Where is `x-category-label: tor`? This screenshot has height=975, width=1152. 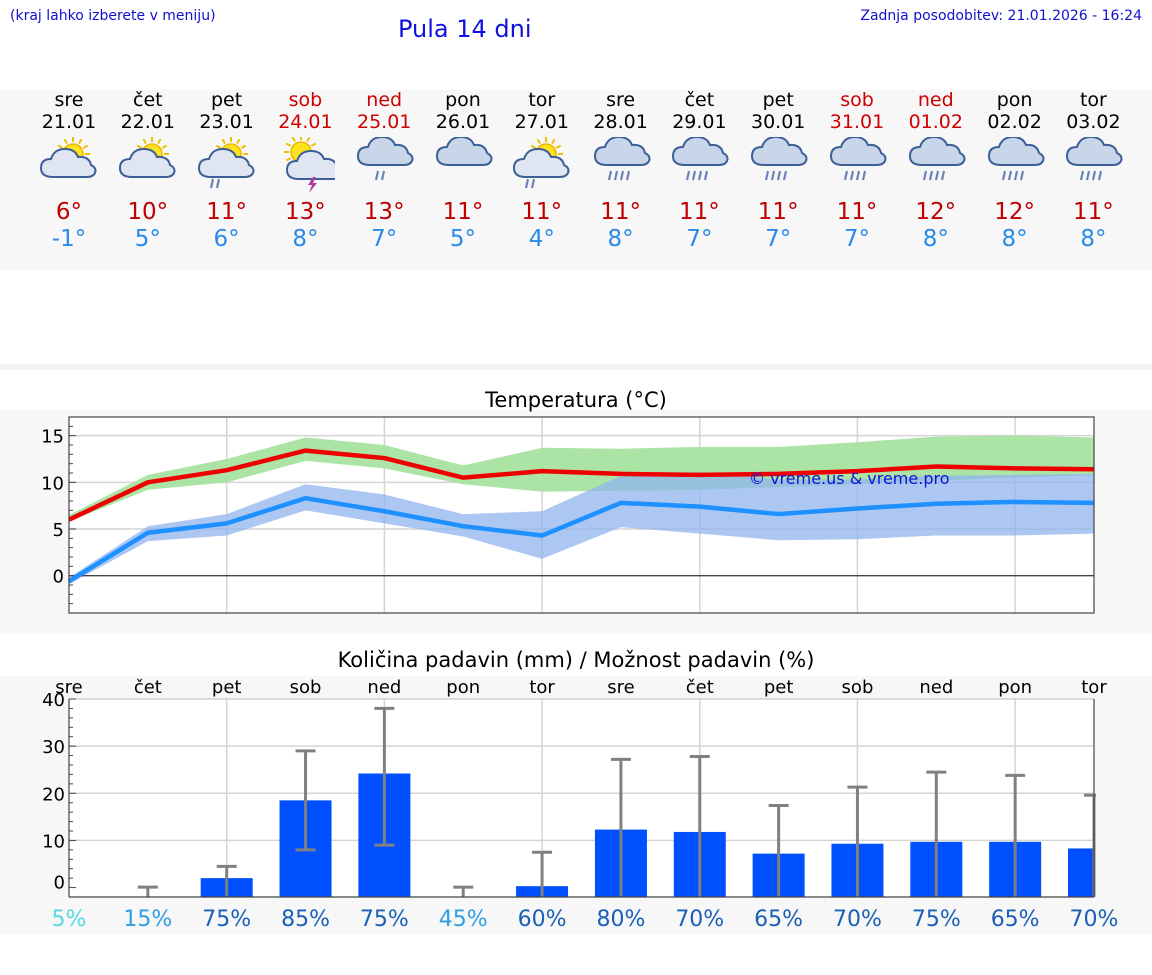
x-category-label: tor is located at coordinates (542, 687).